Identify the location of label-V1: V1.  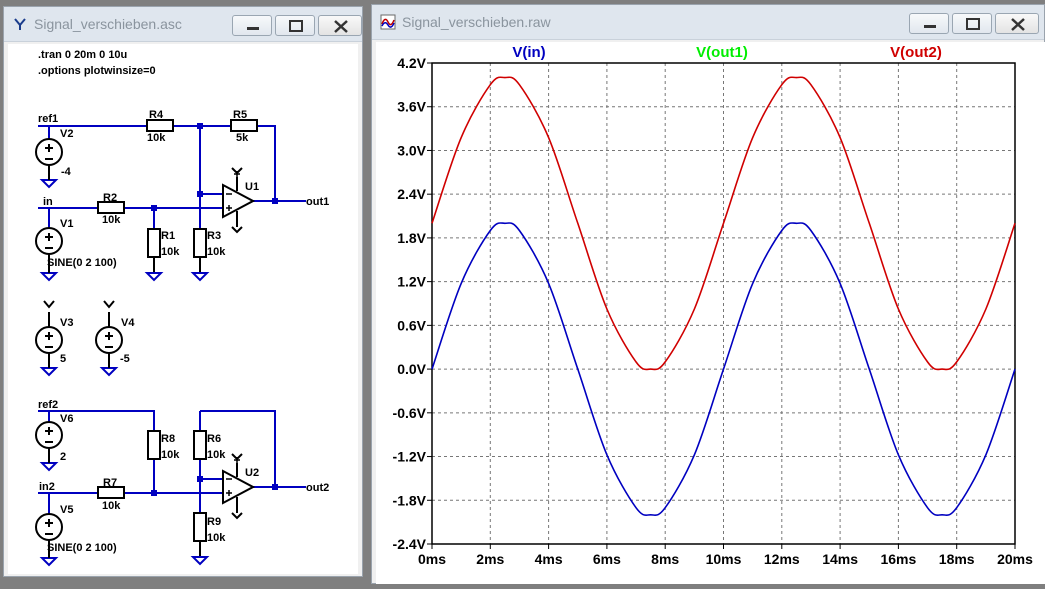
(66, 224).